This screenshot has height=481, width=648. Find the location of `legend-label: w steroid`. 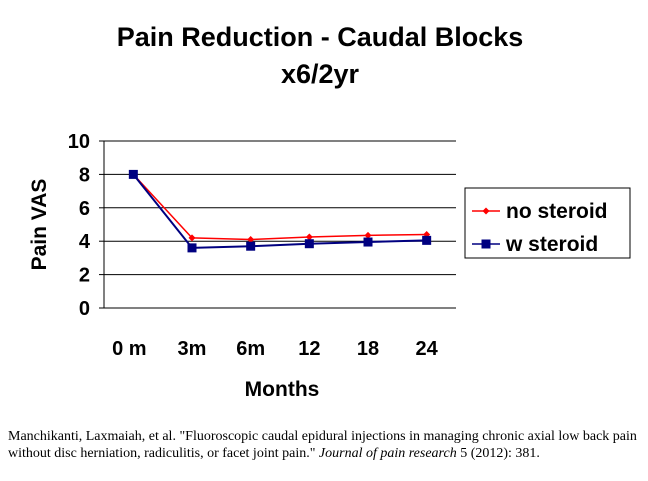

legend-label: w steroid is located at coordinates (551, 244).